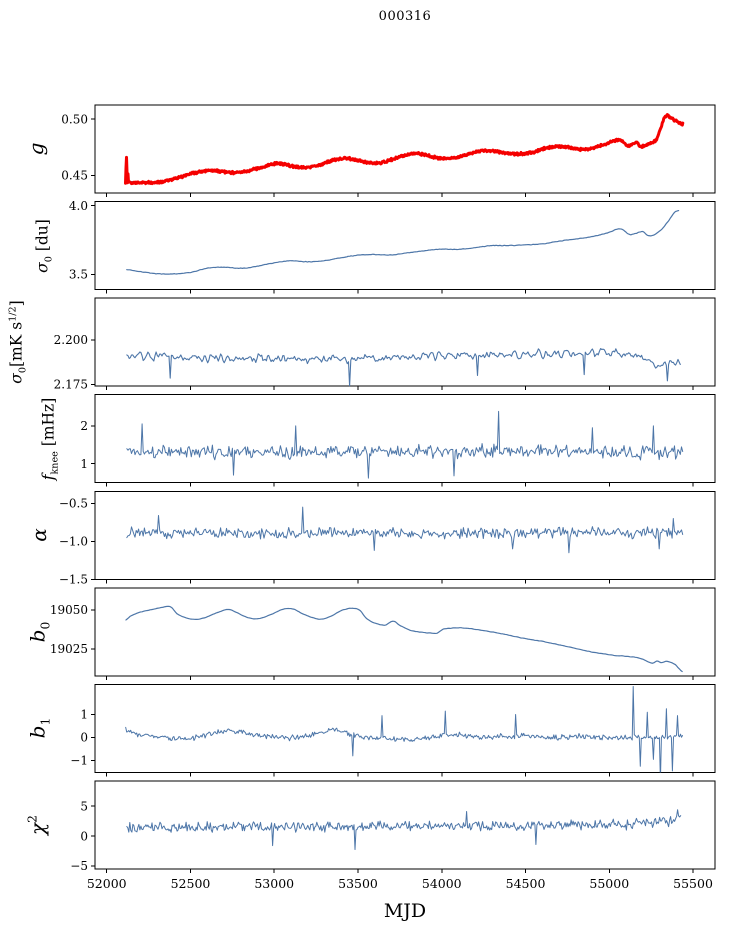 The image size is (729, 944). Describe the element at coordinates (79, 761) in the screenshot. I see `y-tick-label: −1` at that location.